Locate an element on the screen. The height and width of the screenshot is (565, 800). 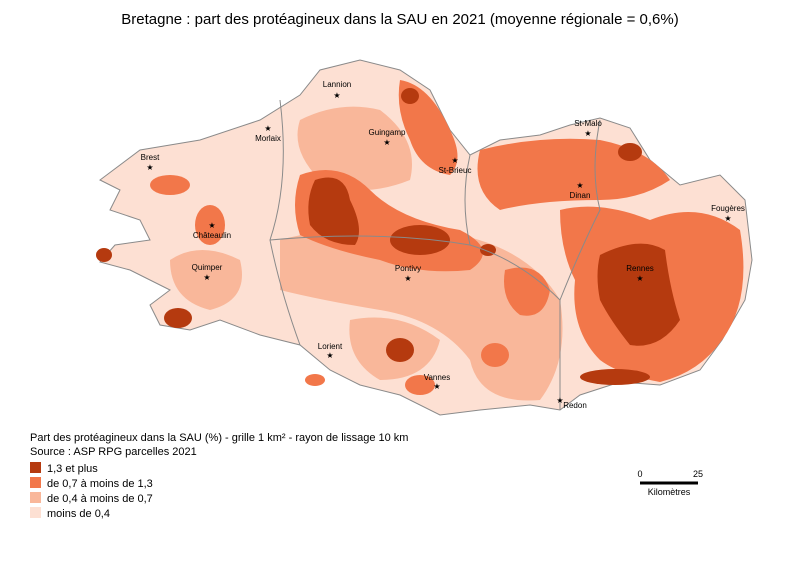
city-label: Guingamp is located at coordinates (387, 132).